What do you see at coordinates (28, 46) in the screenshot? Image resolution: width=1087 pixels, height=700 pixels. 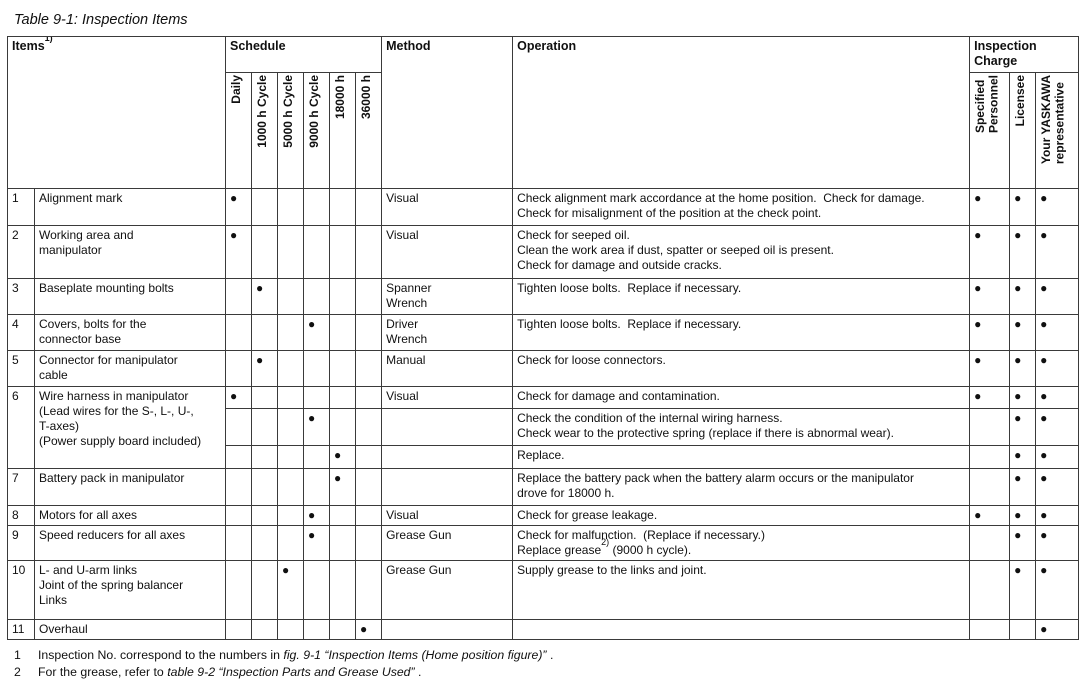 I see `header-items-label: Items` at bounding box center [28, 46].